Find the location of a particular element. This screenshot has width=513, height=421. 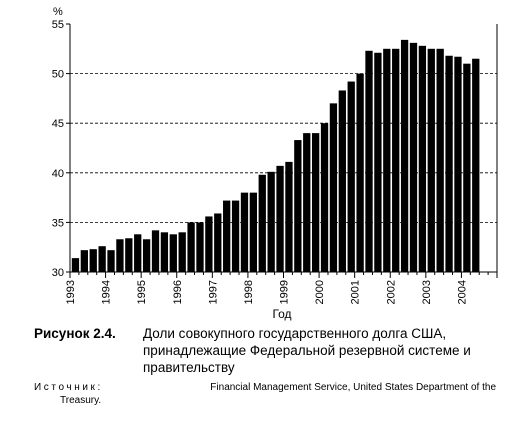

y-tick-label: 35 is located at coordinates (58, 223).